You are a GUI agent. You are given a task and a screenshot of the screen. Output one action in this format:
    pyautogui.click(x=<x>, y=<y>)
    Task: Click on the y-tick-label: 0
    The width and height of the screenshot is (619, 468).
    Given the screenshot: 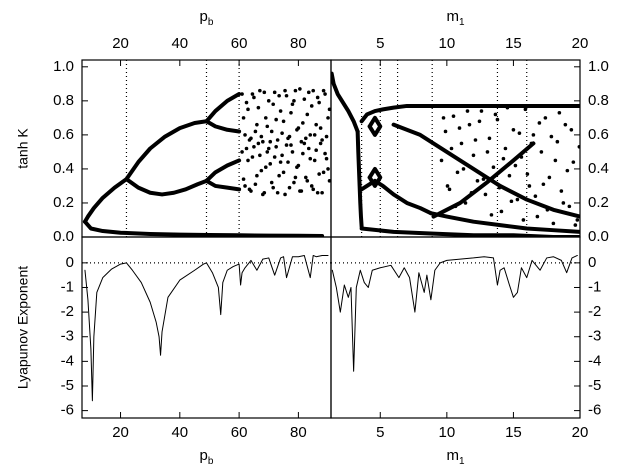 What is the action you would take?
    pyautogui.click(x=592, y=262)
    